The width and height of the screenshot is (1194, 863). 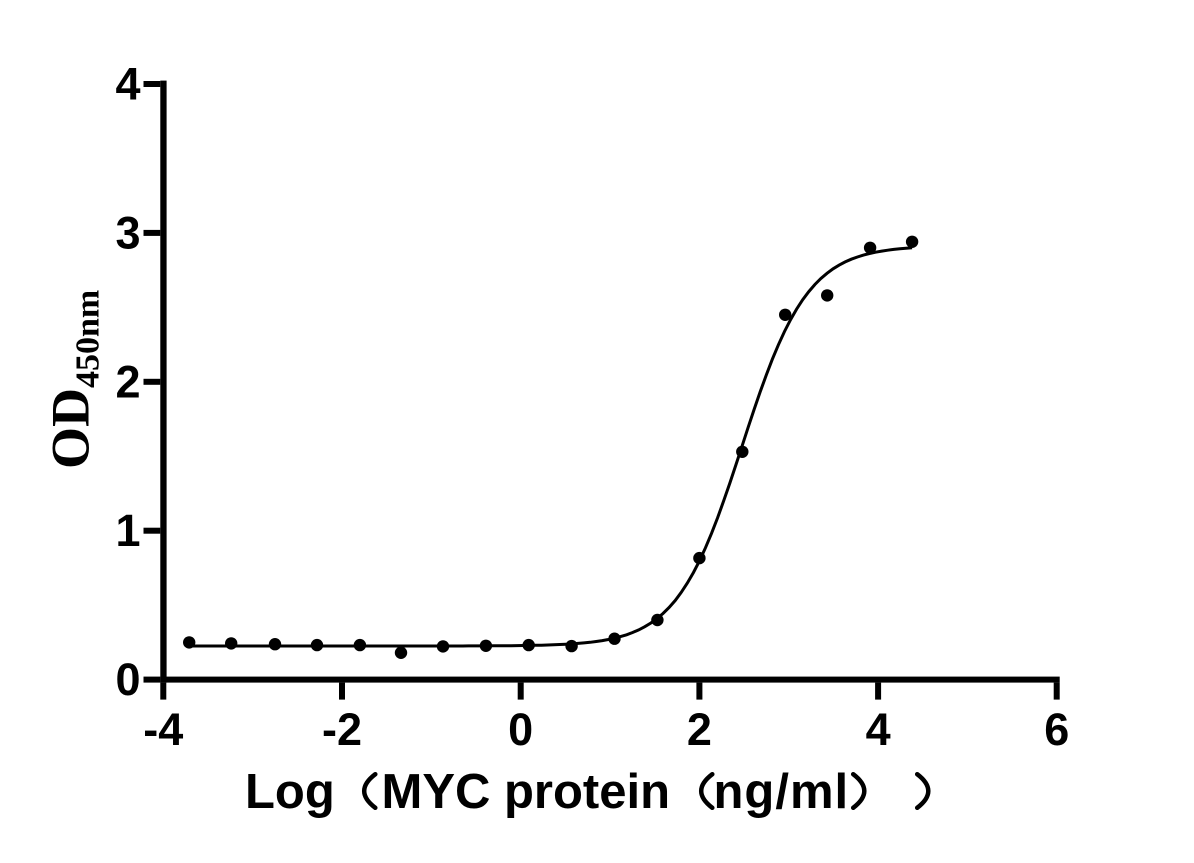 I want to click on svg-text: 3, so click(x=127, y=232).